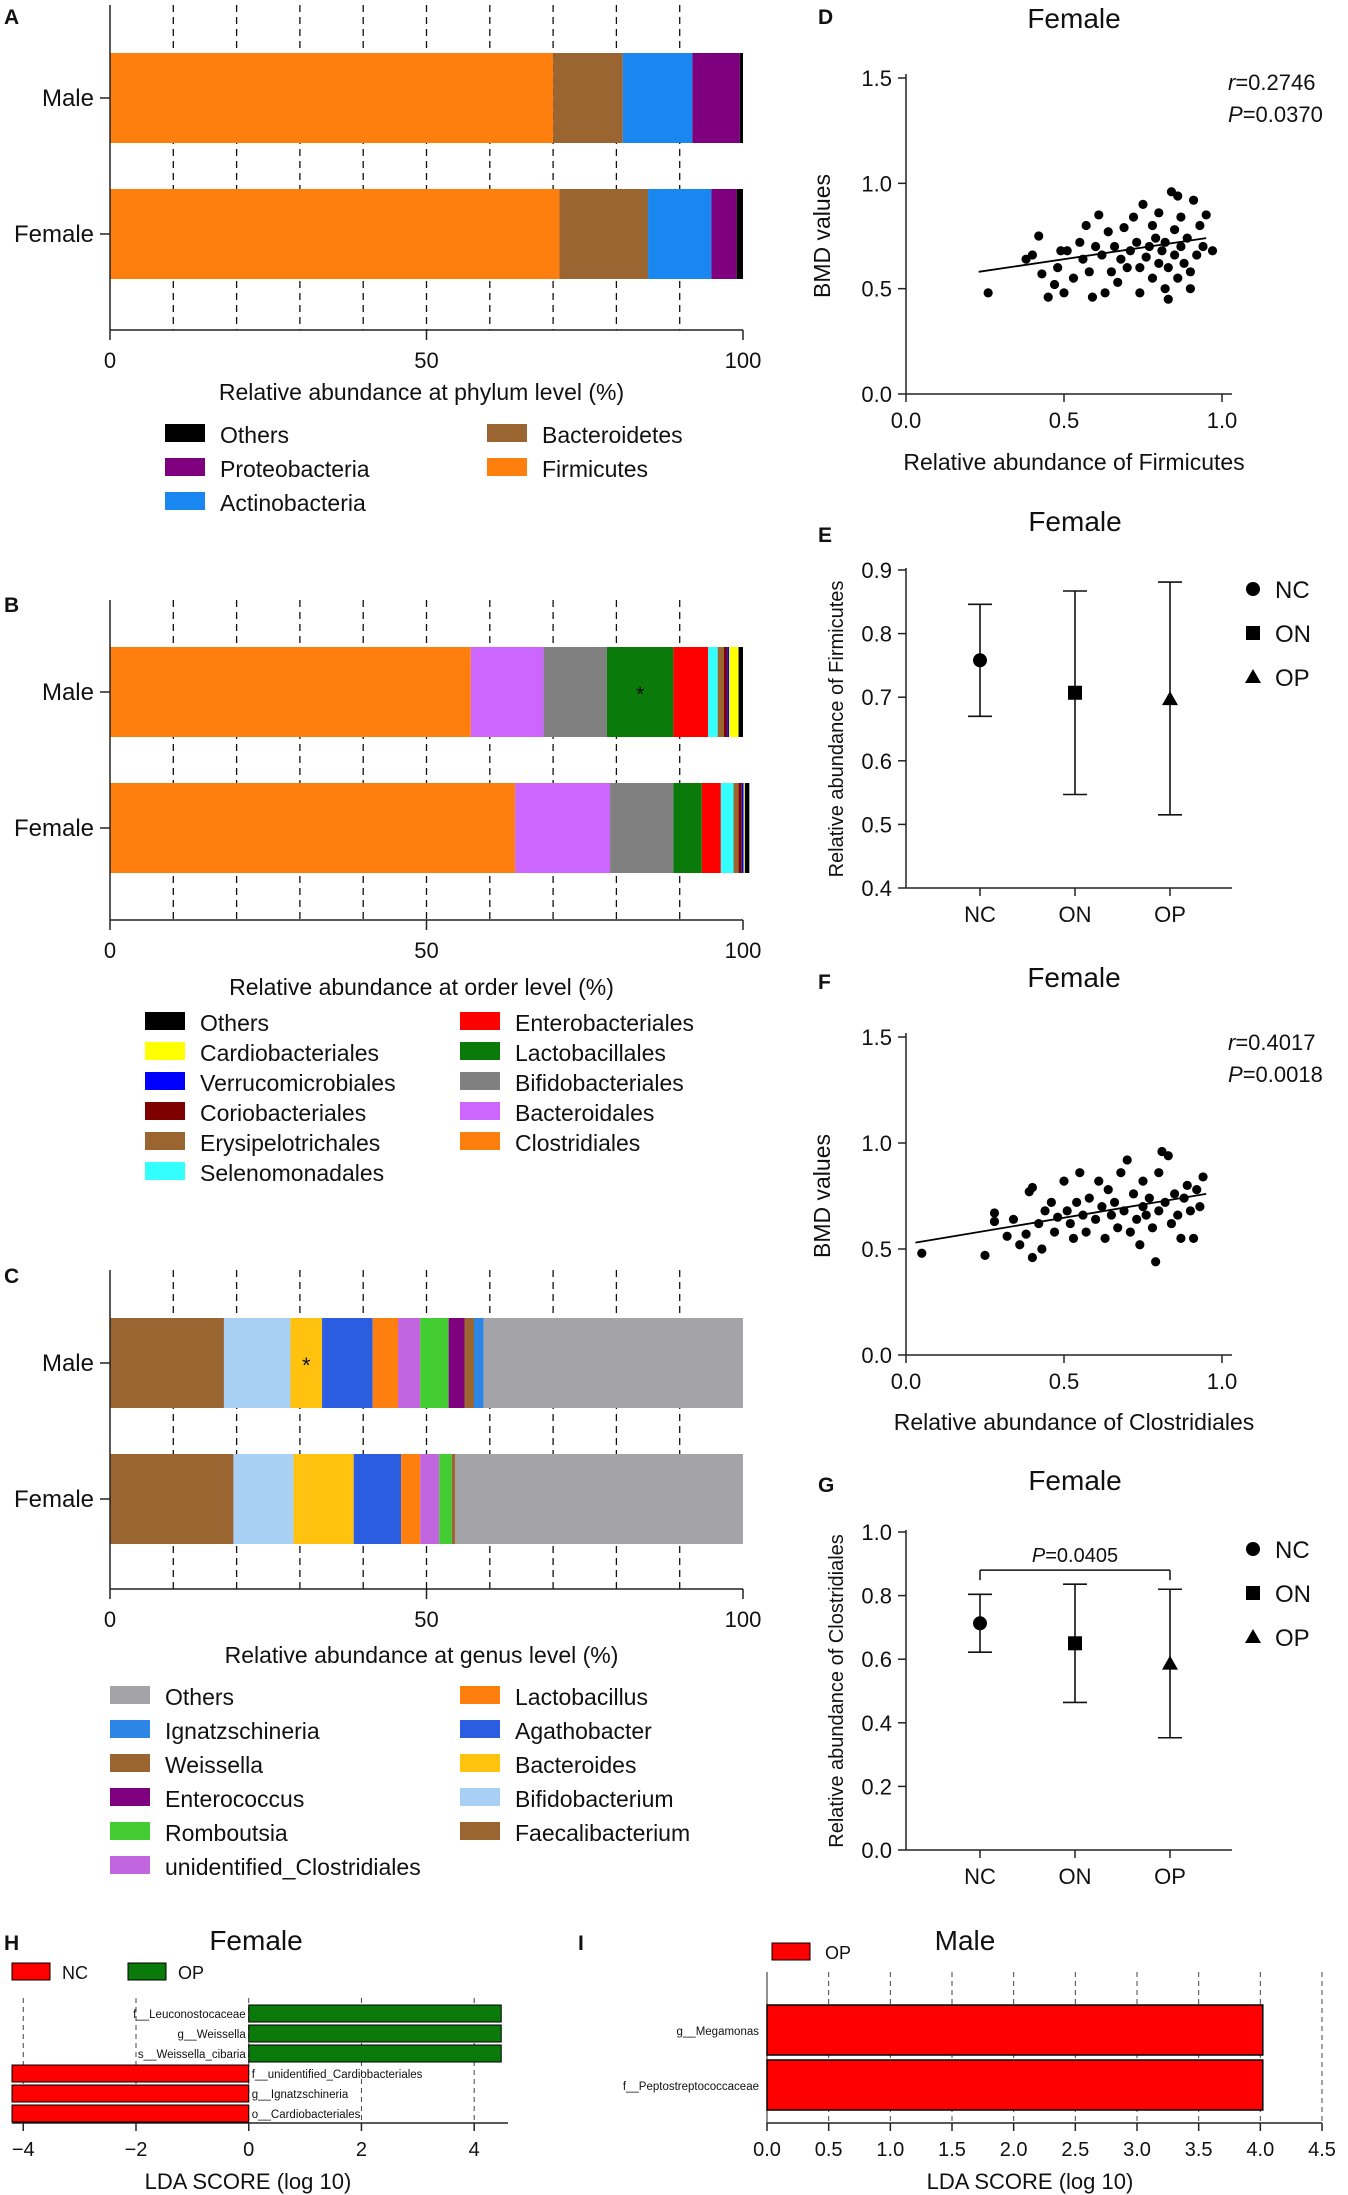 The image size is (1348, 2195). Describe the element at coordinates (718, 2032) in the screenshot. I see `lda-bar-label: g__Megamonas` at that location.